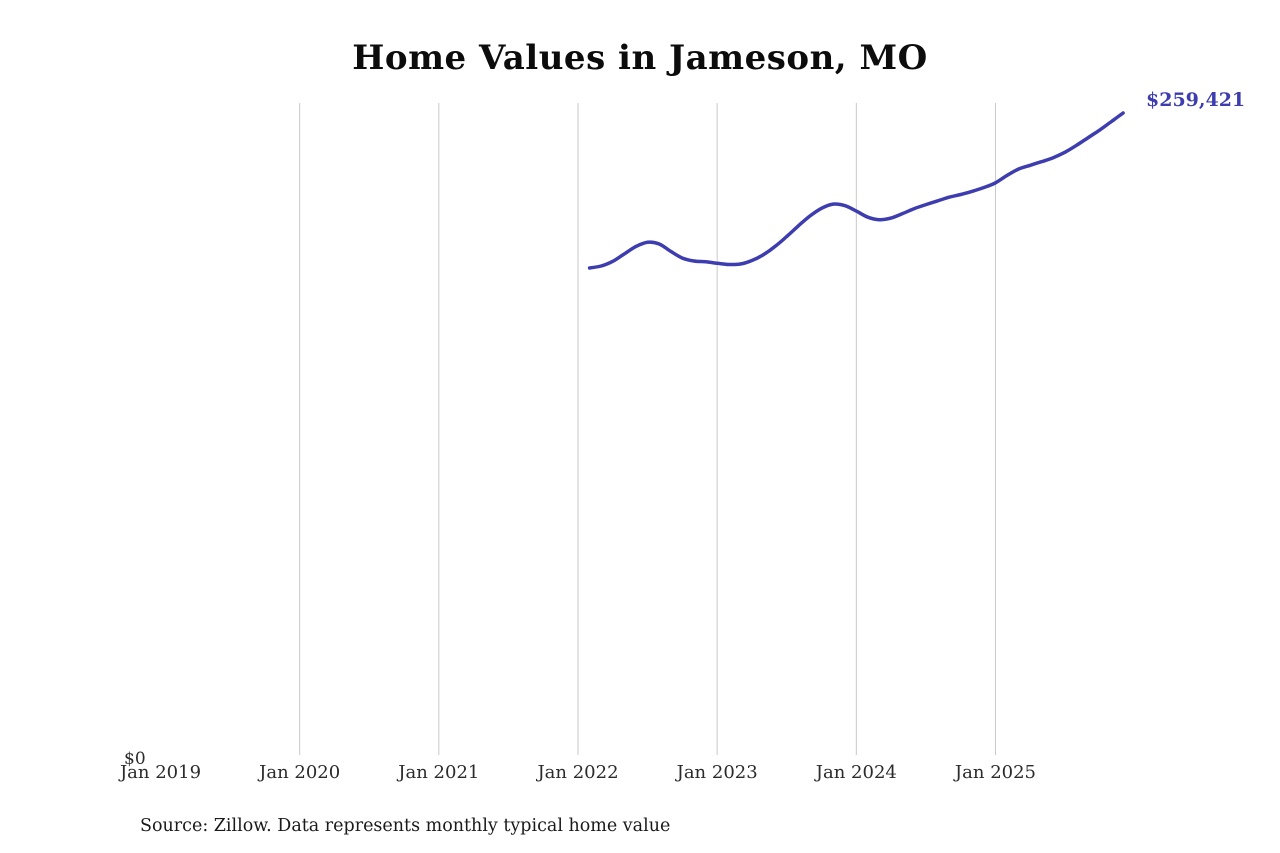 Image resolution: width=1280 pixels, height=853 pixels. What do you see at coordinates (160, 772) in the screenshot?
I see `x-tick-label: Jan 2019` at bounding box center [160, 772].